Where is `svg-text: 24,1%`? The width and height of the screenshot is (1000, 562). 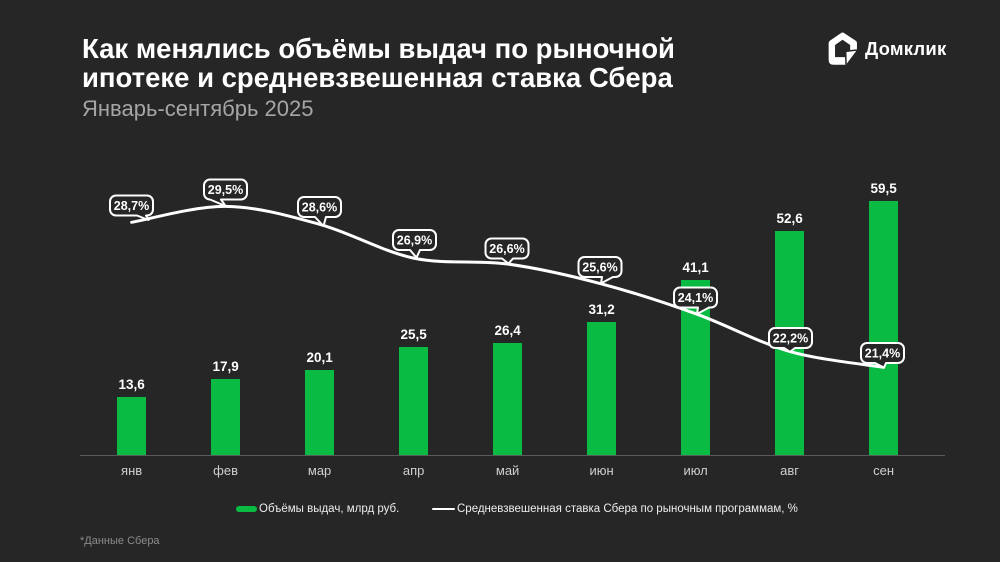 svg-text: 24,1% is located at coordinates (695, 298).